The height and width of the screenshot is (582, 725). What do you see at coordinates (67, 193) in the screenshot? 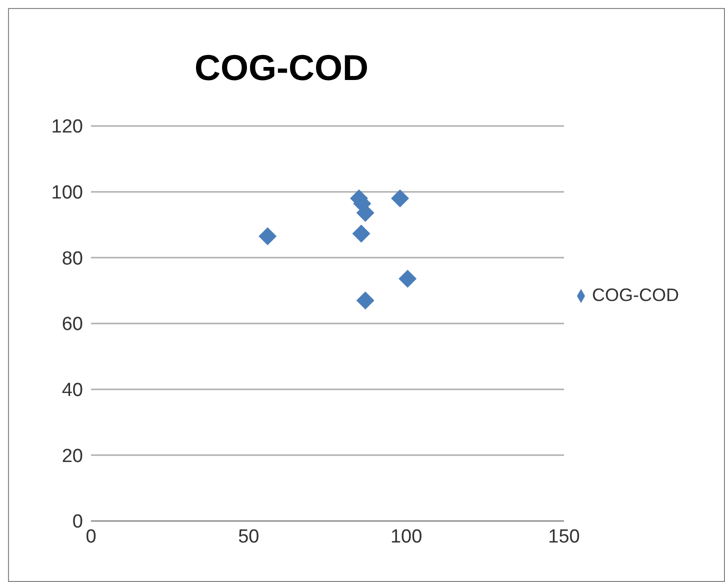
I see `y-tick-label: 100` at bounding box center [67, 193].